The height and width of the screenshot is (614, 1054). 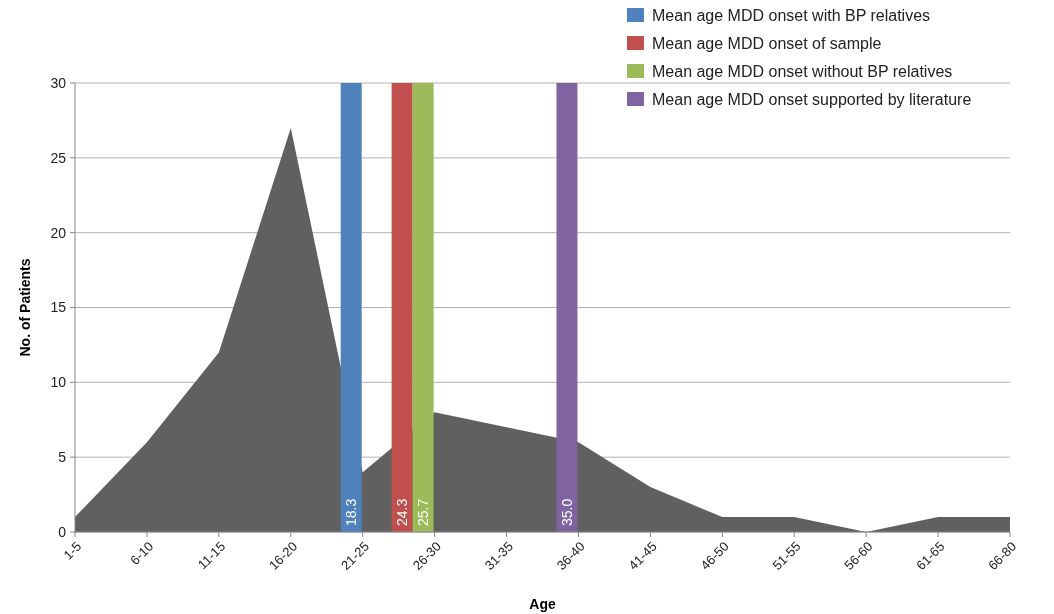 I want to click on x-tick-label: 6-10, so click(x=142, y=553).